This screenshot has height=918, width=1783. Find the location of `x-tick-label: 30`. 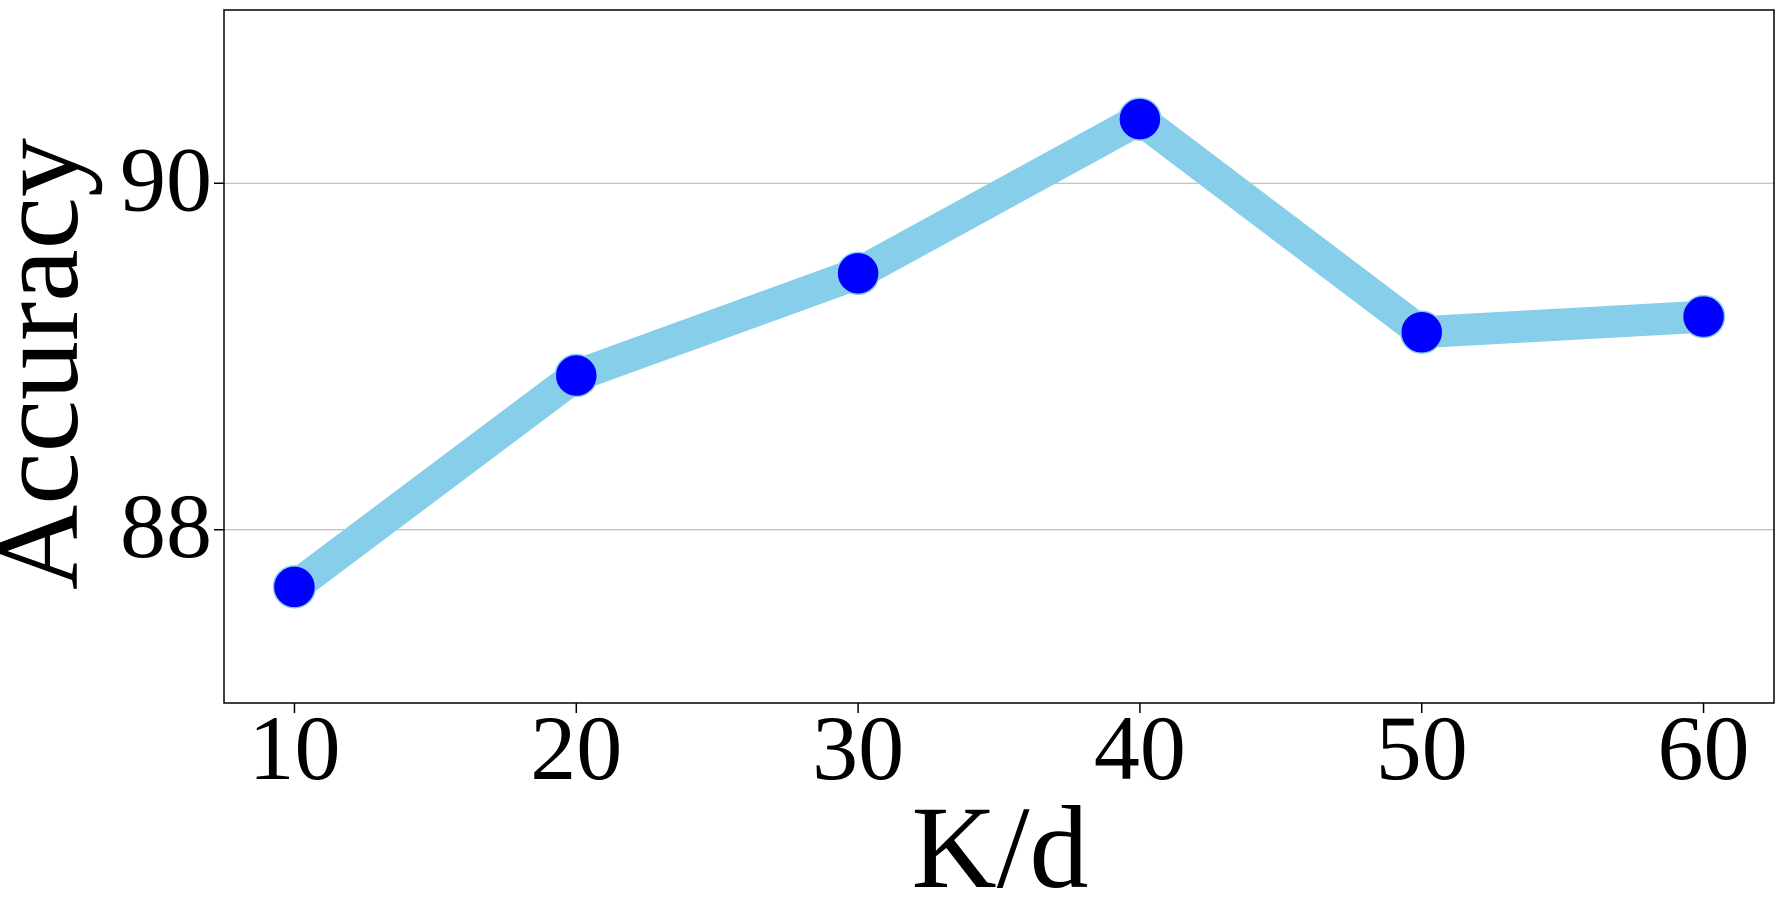

x-tick-label: 30 is located at coordinates (858, 748).